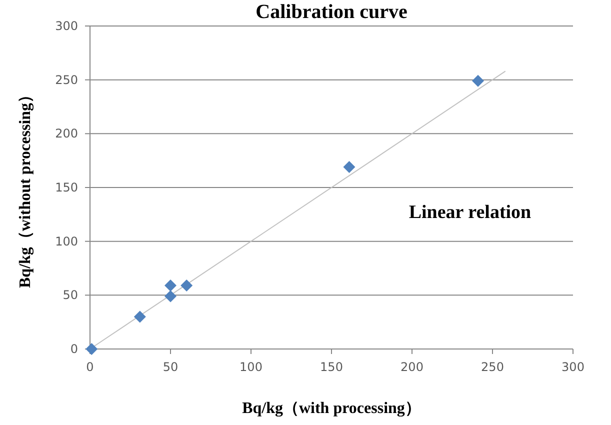 Image resolution: width=611 pixels, height=425 pixels. I want to click on x-axis-title: Bq/kg（with processing）, so click(331, 408).